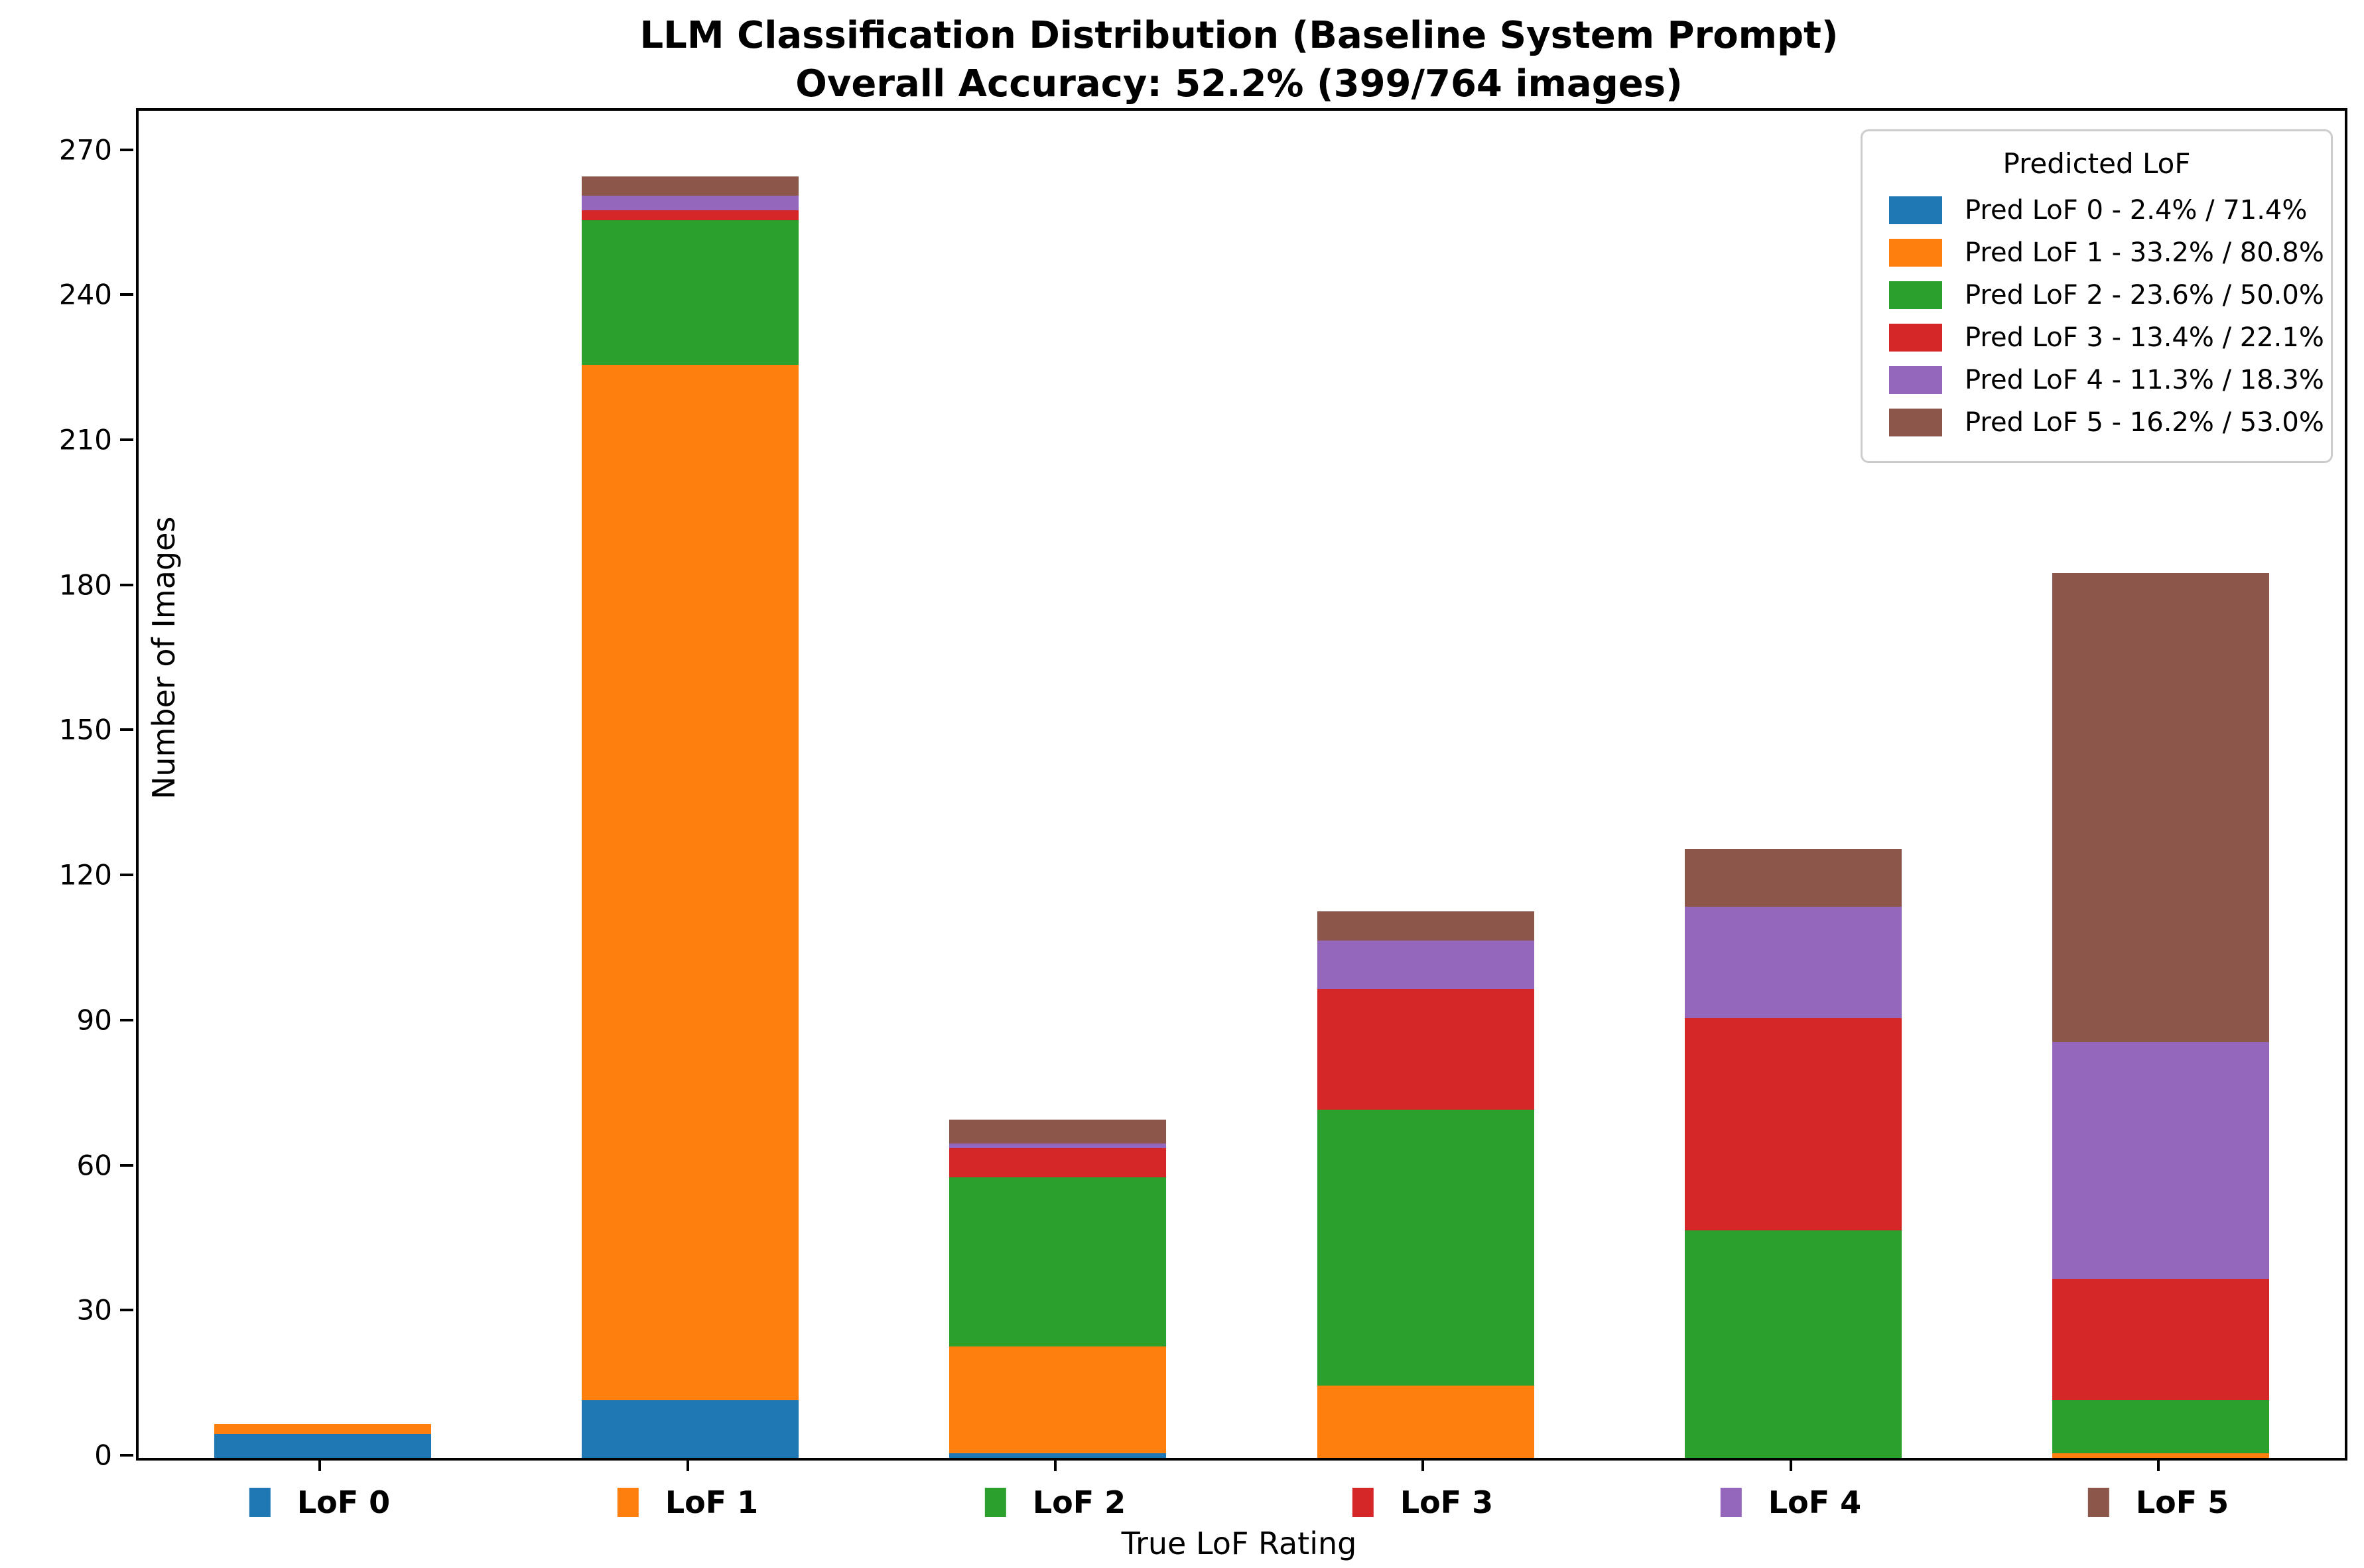  I want to click on y-tick-label: 0, so click(103, 1455).